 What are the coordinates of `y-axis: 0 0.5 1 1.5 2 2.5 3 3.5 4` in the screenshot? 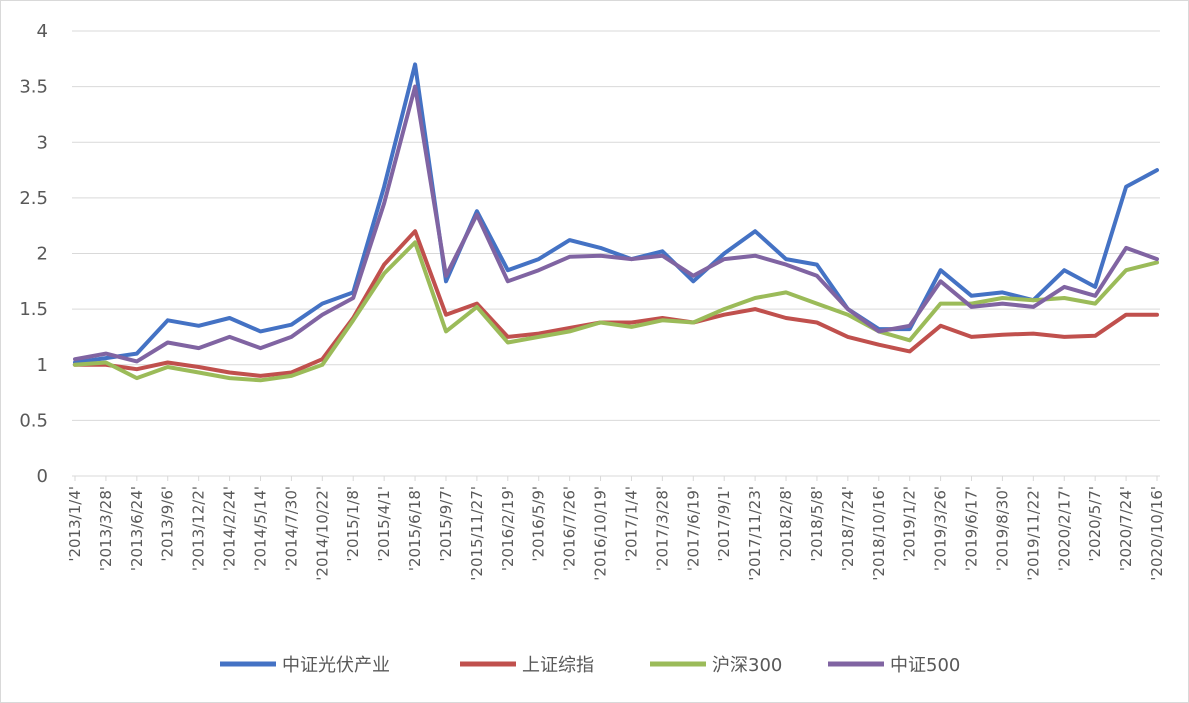 It's located at (33, 254).